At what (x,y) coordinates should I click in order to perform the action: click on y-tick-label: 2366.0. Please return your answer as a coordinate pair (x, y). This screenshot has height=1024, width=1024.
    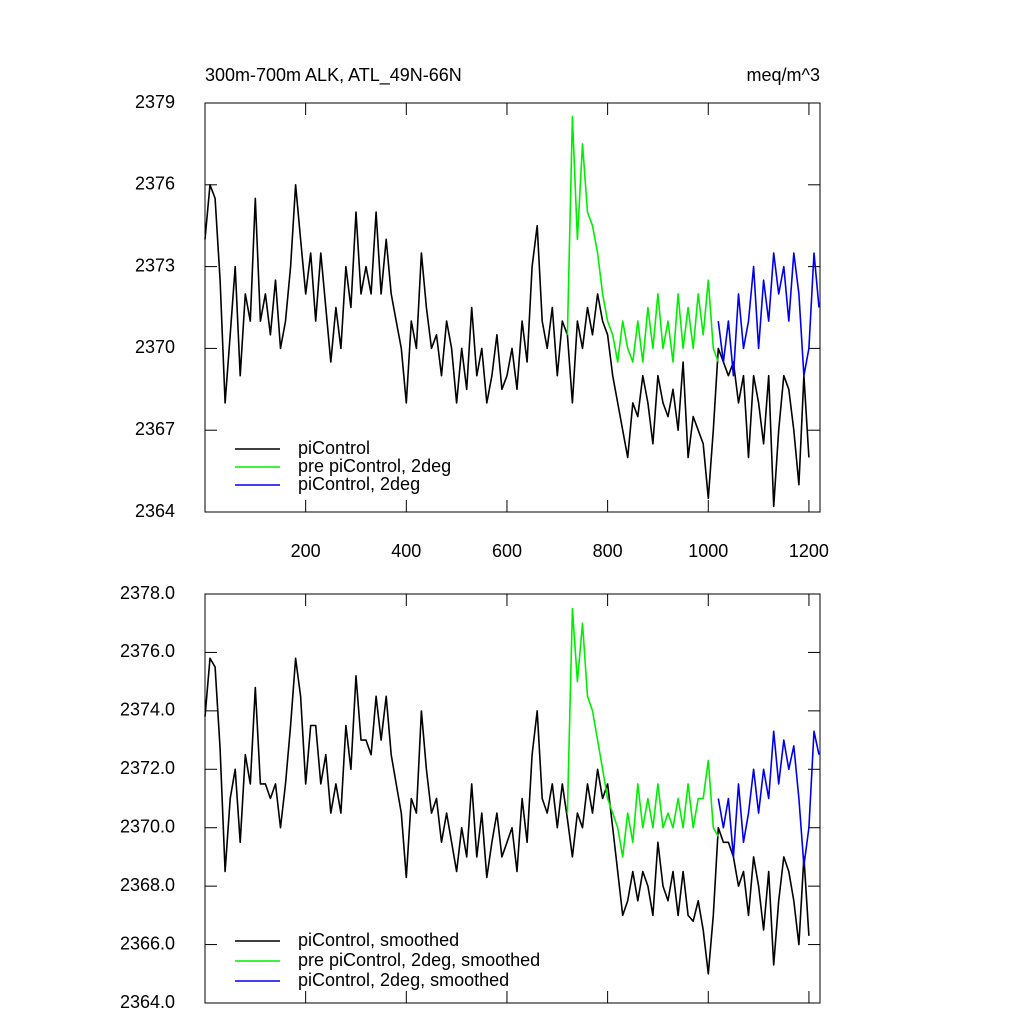
    Looking at the image, I should click on (147, 943).